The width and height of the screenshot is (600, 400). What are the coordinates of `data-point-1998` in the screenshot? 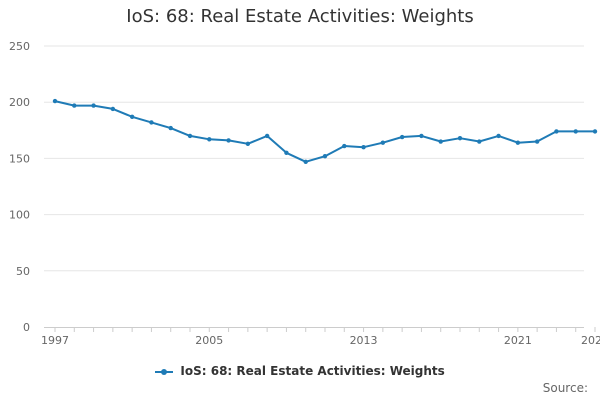 It's located at (74, 105).